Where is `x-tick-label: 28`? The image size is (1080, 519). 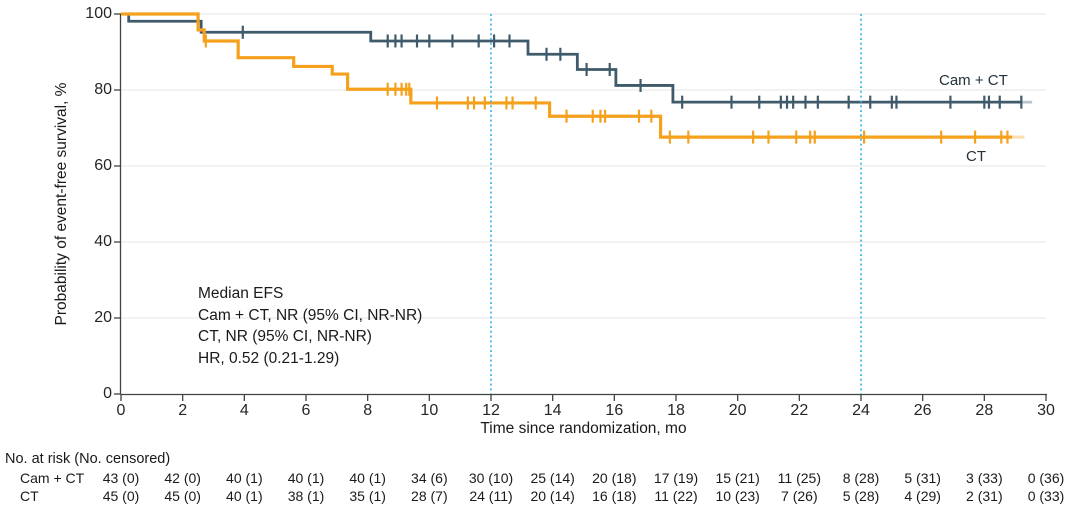 x-tick-label: 28 is located at coordinates (984, 410).